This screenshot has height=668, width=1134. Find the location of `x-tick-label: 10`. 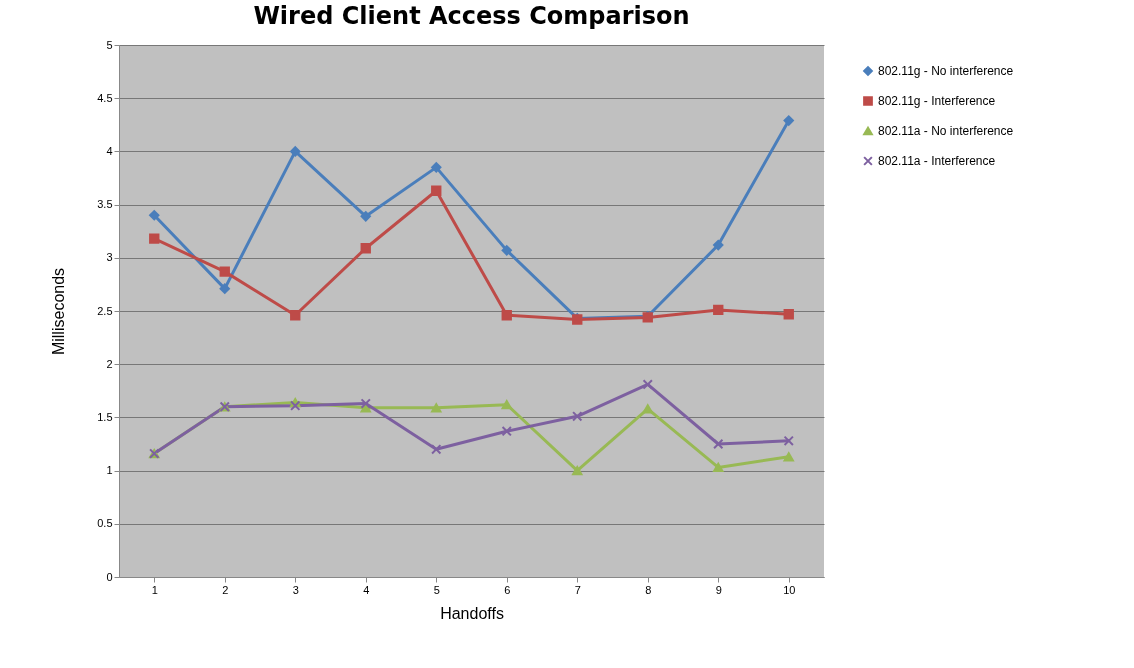

x-tick-label: 10 is located at coordinates (789, 589).